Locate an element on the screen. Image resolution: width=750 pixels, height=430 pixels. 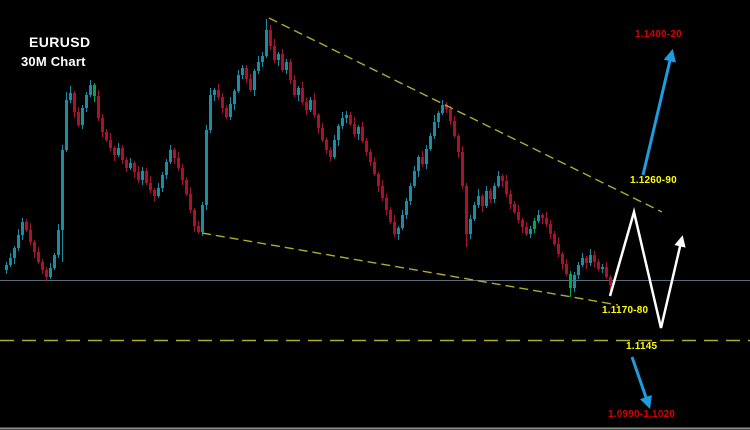
lower-target-label: 1.0990-1.1020 is located at coordinates (642, 414).